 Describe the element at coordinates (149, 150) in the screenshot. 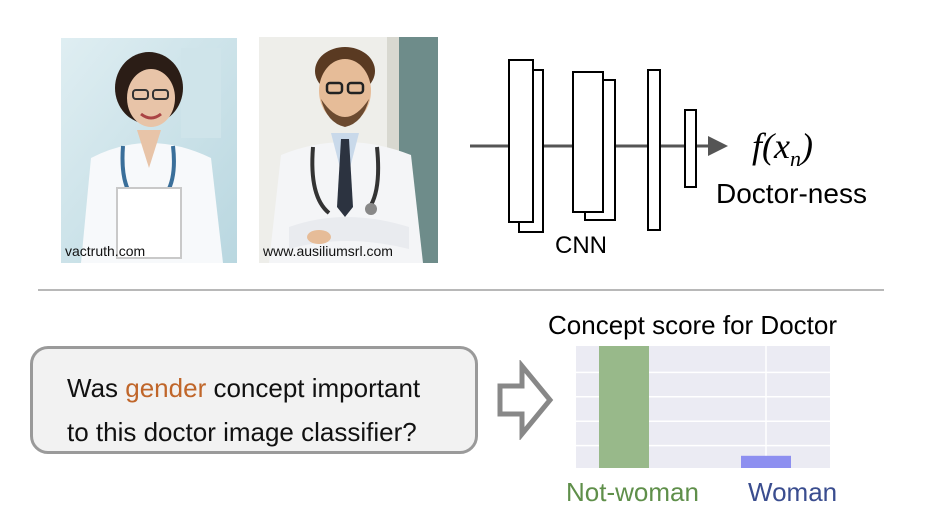

I see `female-doctor-photo: vactruth.com` at that location.